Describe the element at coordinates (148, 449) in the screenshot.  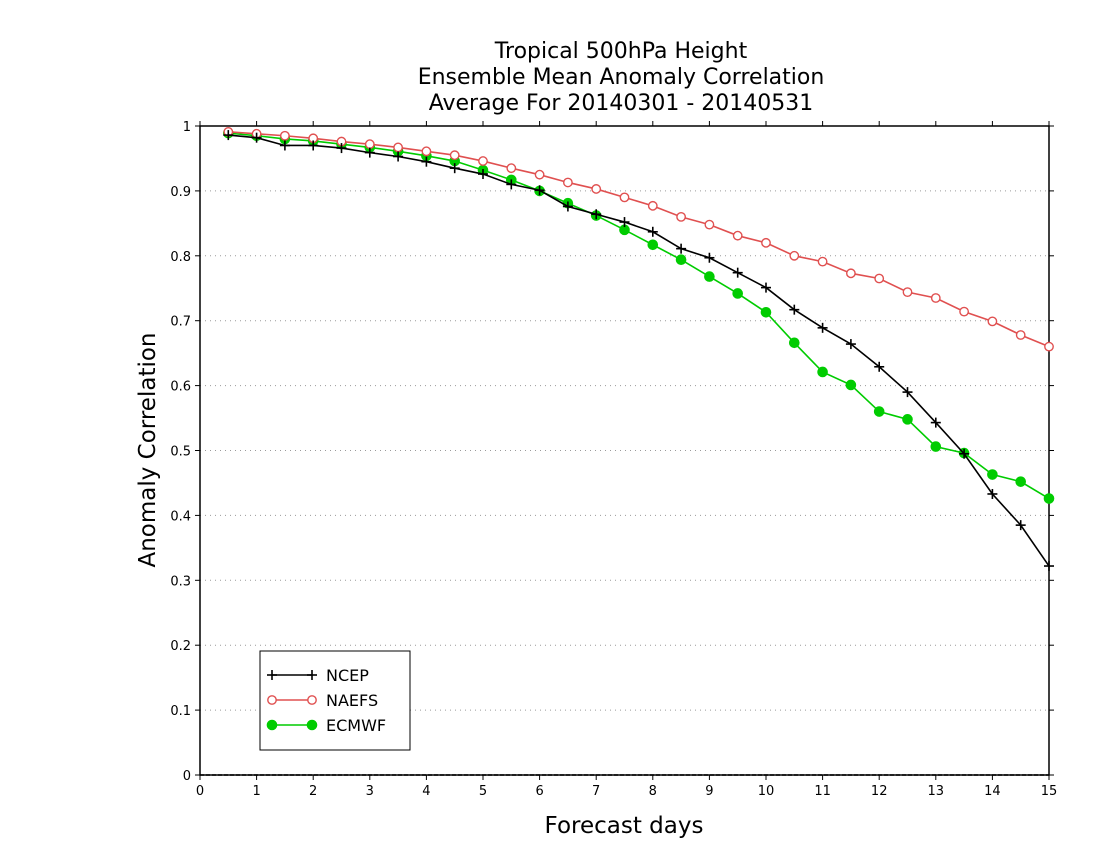
I see `y-axis-label: Anomaly Correlation` at that location.